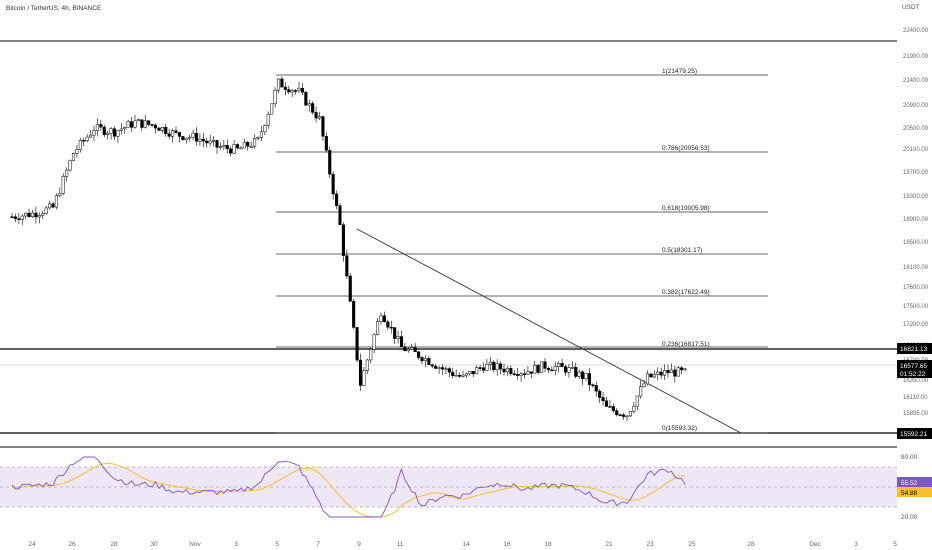 This screenshot has width=932, height=550. What do you see at coordinates (679, 428) in the screenshot?
I see `fib-label-0: 0(15593.32)` at bounding box center [679, 428].